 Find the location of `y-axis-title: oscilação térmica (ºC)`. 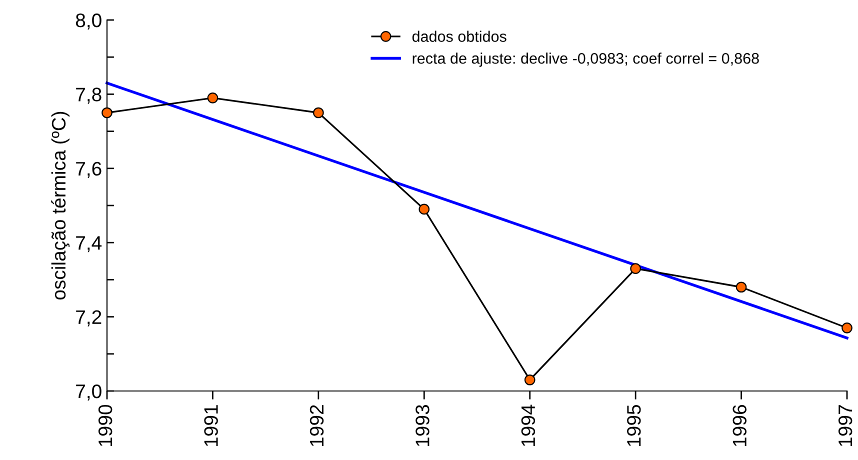

y-axis-title: oscilação térmica (ºC) is located at coordinates (60, 206).